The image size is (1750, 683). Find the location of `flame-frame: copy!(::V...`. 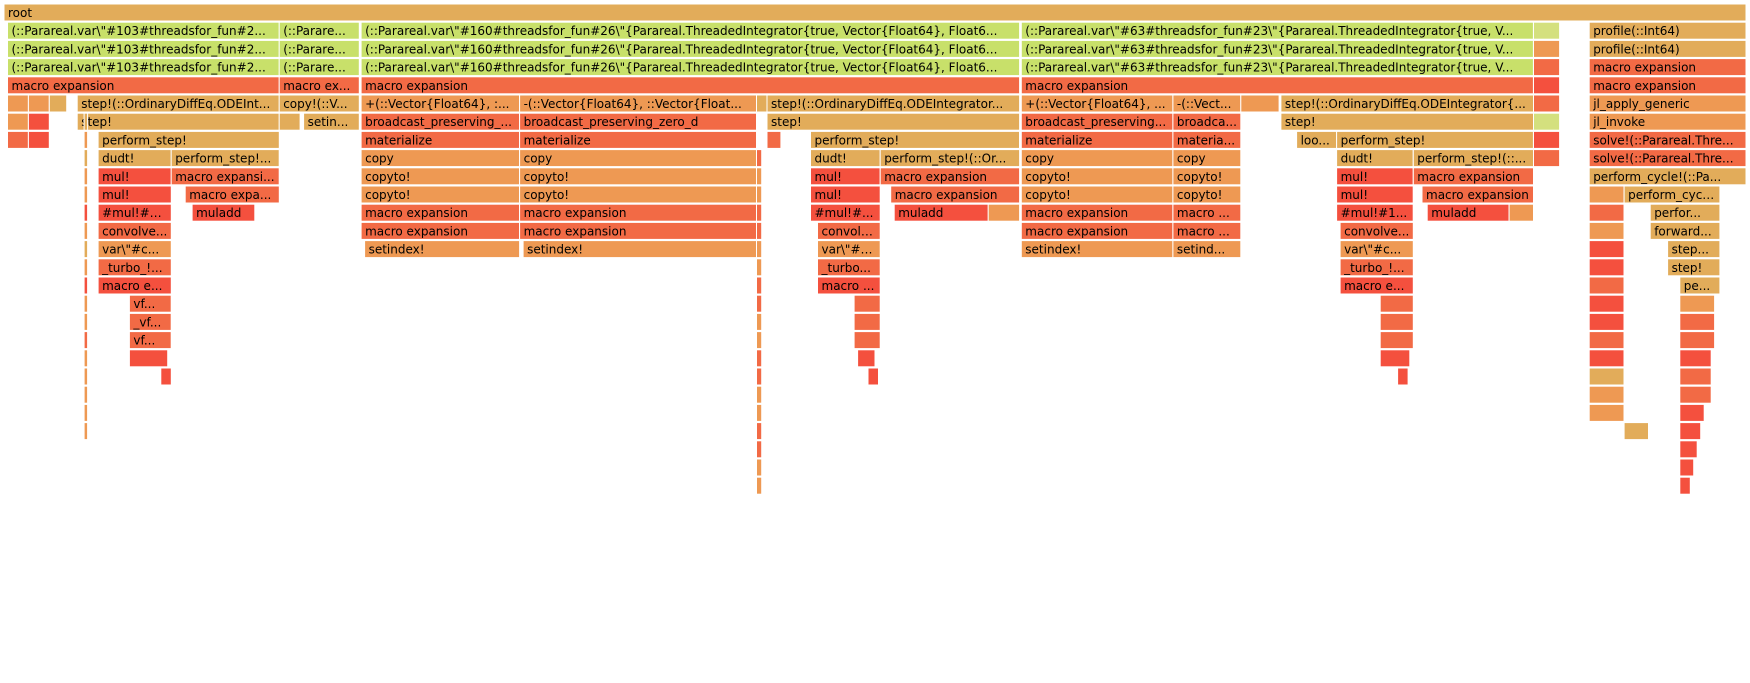

flame-frame: copy!(::V... is located at coordinates (319, 103).